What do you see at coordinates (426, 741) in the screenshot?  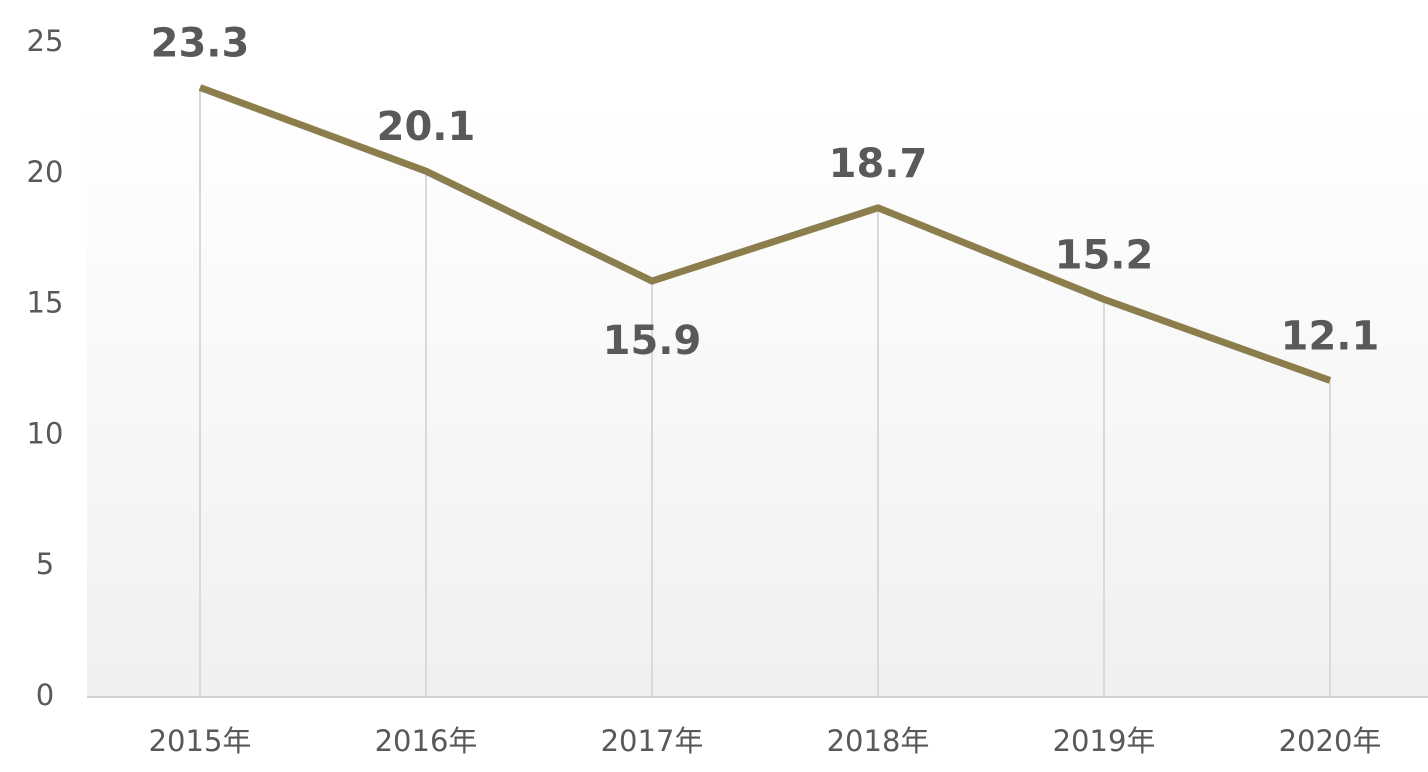 I see `x-tick-label: 2016年` at bounding box center [426, 741].